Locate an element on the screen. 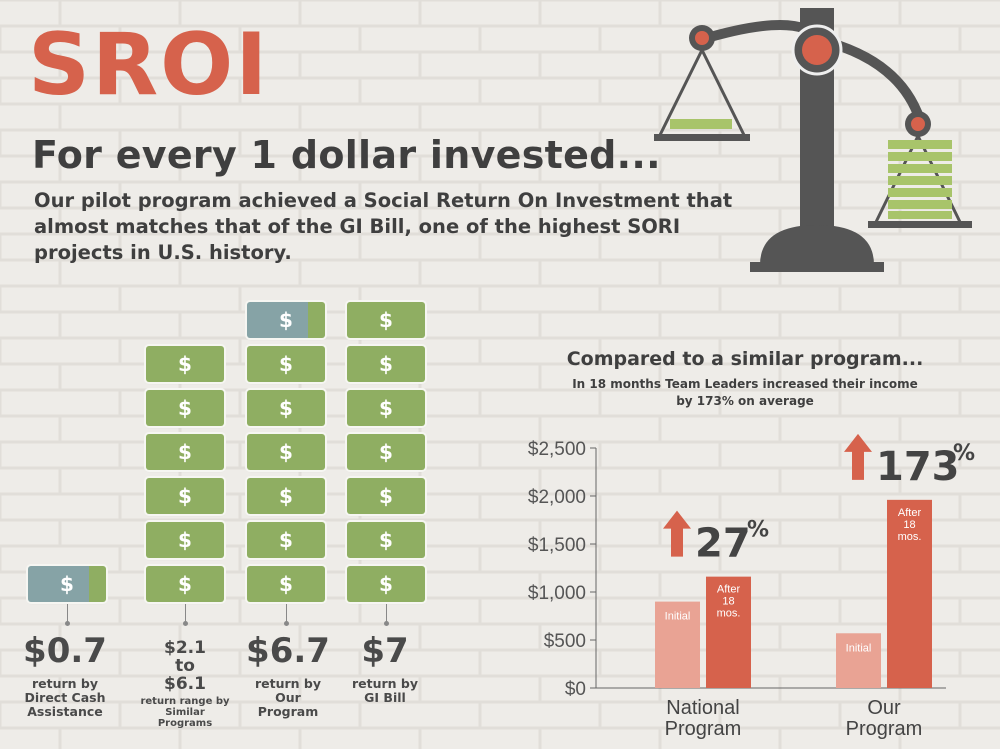 The width and height of the screenshot is (1000, 749). amount-similar-programs: $2.1 to $6.1 is located at coordinates (185, 666).